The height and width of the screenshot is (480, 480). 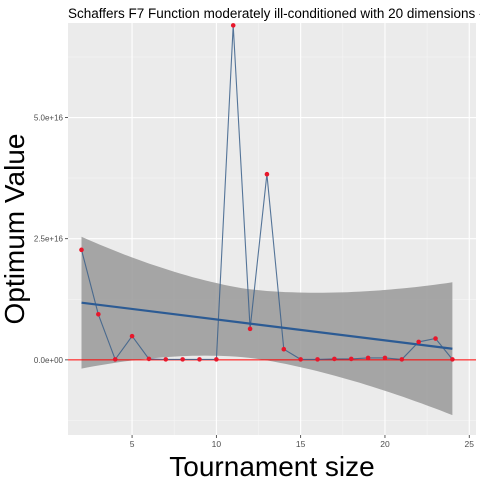 I want to click on x-axis-title: Tournament size, so click(x=271, y=465).